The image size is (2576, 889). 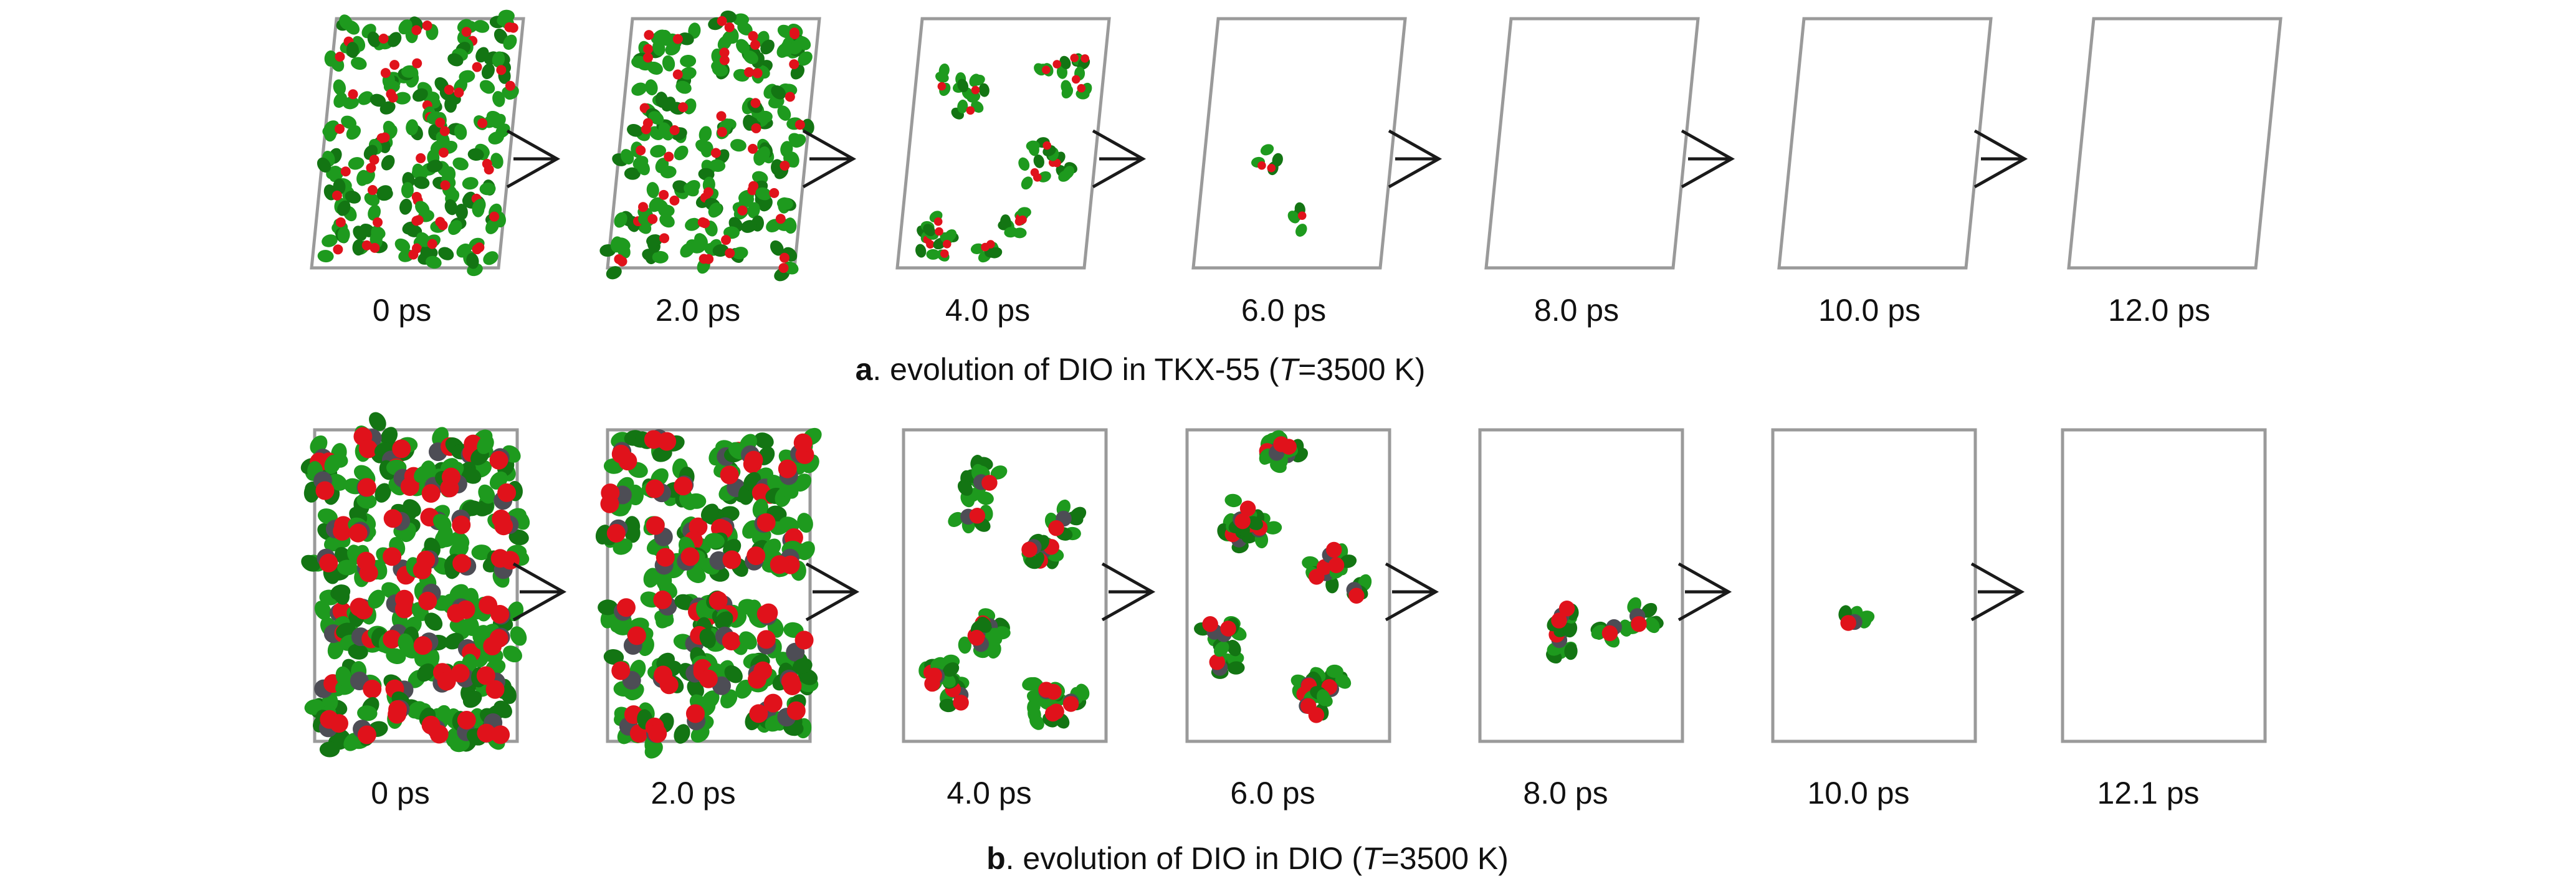 I want to click on caption-b-letter: b, so click(x=996, y=859).